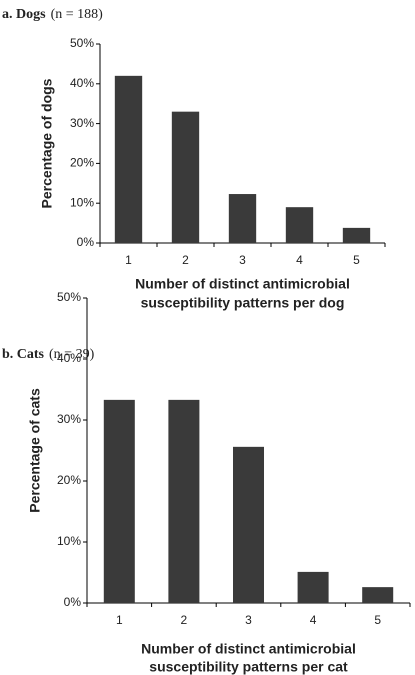  What do you see at coordinates (47, 143) in the screenshot?
I see `y-axis-label: Percentage of dogs` at bounding box center [47, 143].